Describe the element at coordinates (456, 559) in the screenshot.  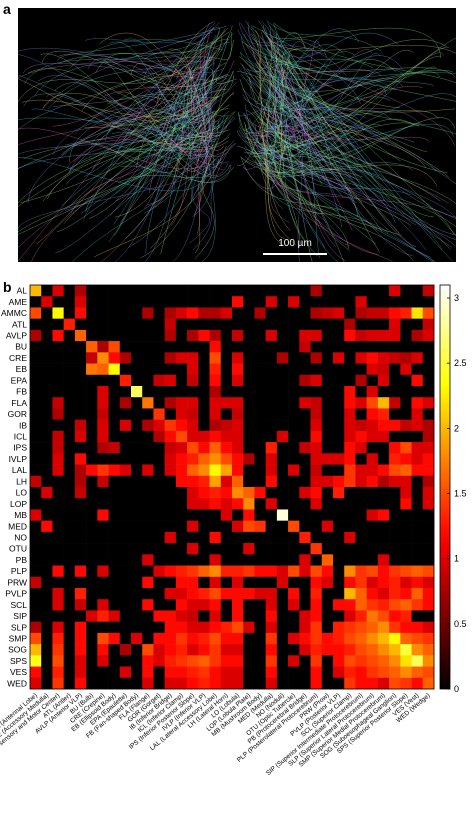
I see `colorbar-tick-label: 1` at that location.